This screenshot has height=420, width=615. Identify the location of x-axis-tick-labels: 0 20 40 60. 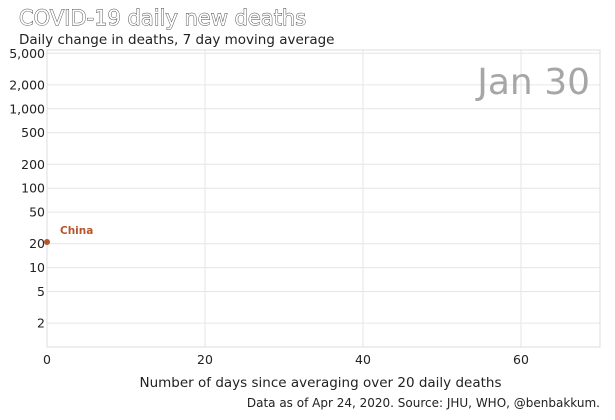
(286, 359).